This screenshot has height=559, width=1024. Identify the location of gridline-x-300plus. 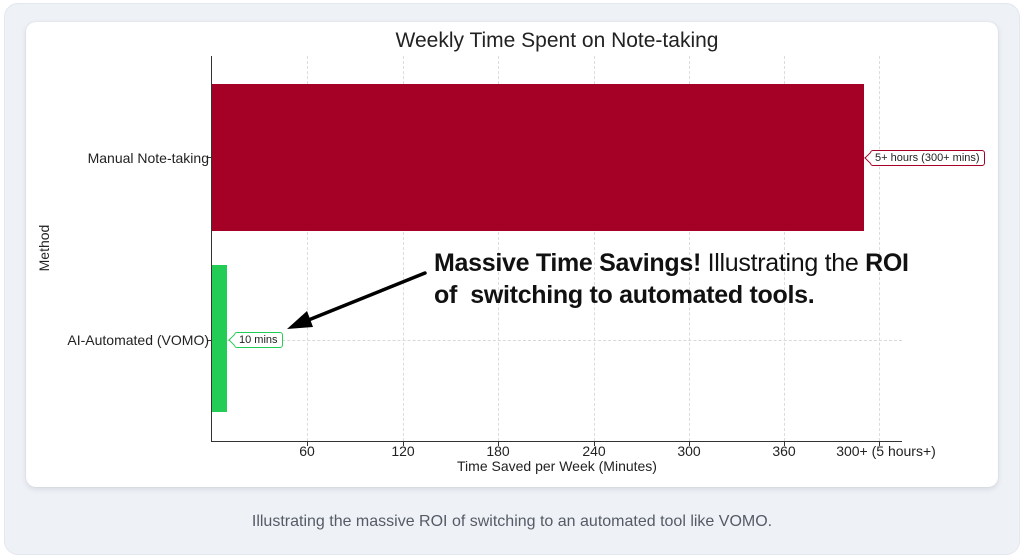
(879, 248).